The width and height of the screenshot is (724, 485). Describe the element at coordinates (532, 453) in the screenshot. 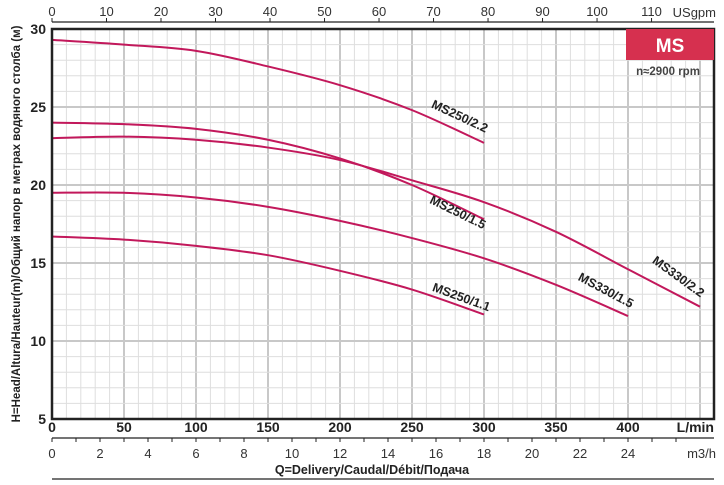

I see `m3h-tick-label: 20` at that location.